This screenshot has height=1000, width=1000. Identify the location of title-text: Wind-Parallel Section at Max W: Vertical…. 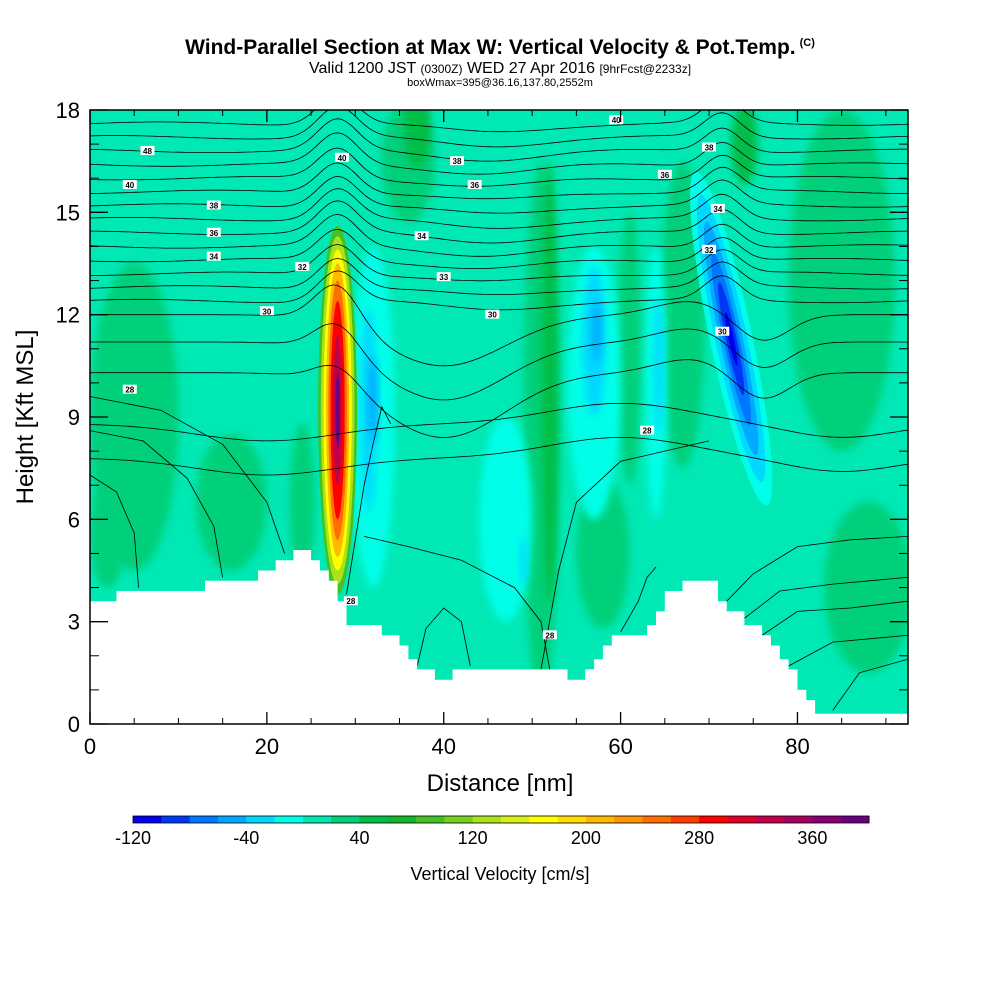
(490, 47).